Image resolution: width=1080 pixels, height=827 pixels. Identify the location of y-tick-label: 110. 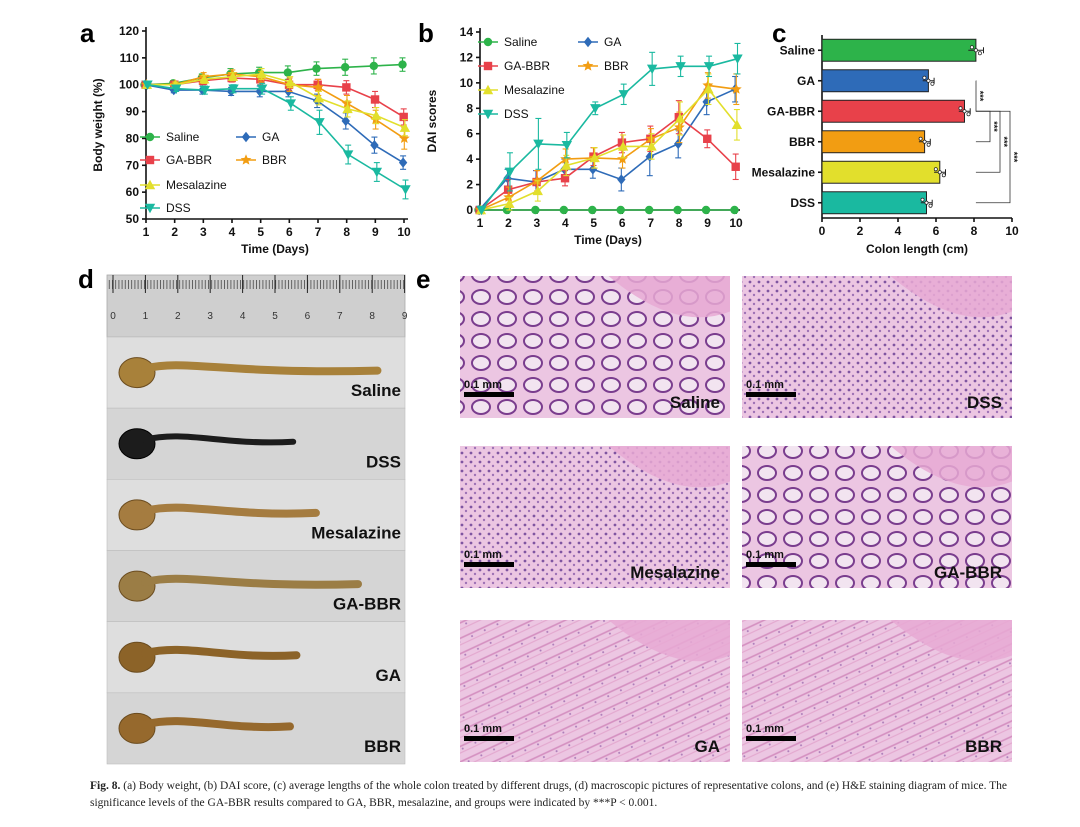
(130, 58).